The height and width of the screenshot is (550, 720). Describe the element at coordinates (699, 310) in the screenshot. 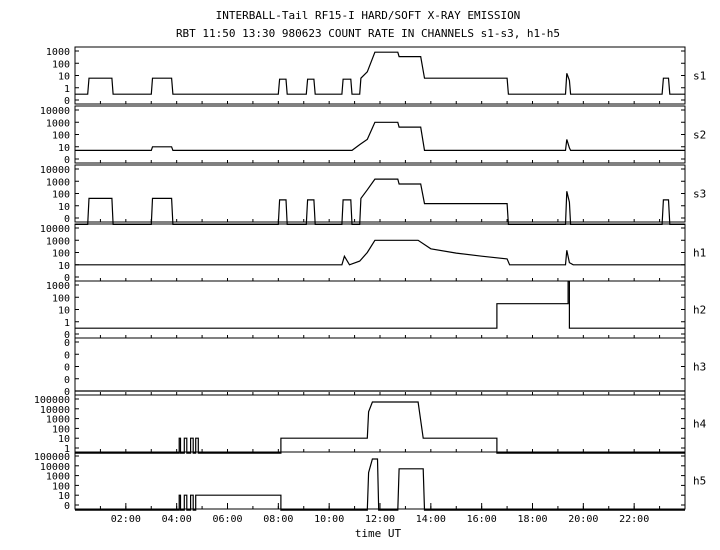

I see `channel-label-h2: h2` at that location.